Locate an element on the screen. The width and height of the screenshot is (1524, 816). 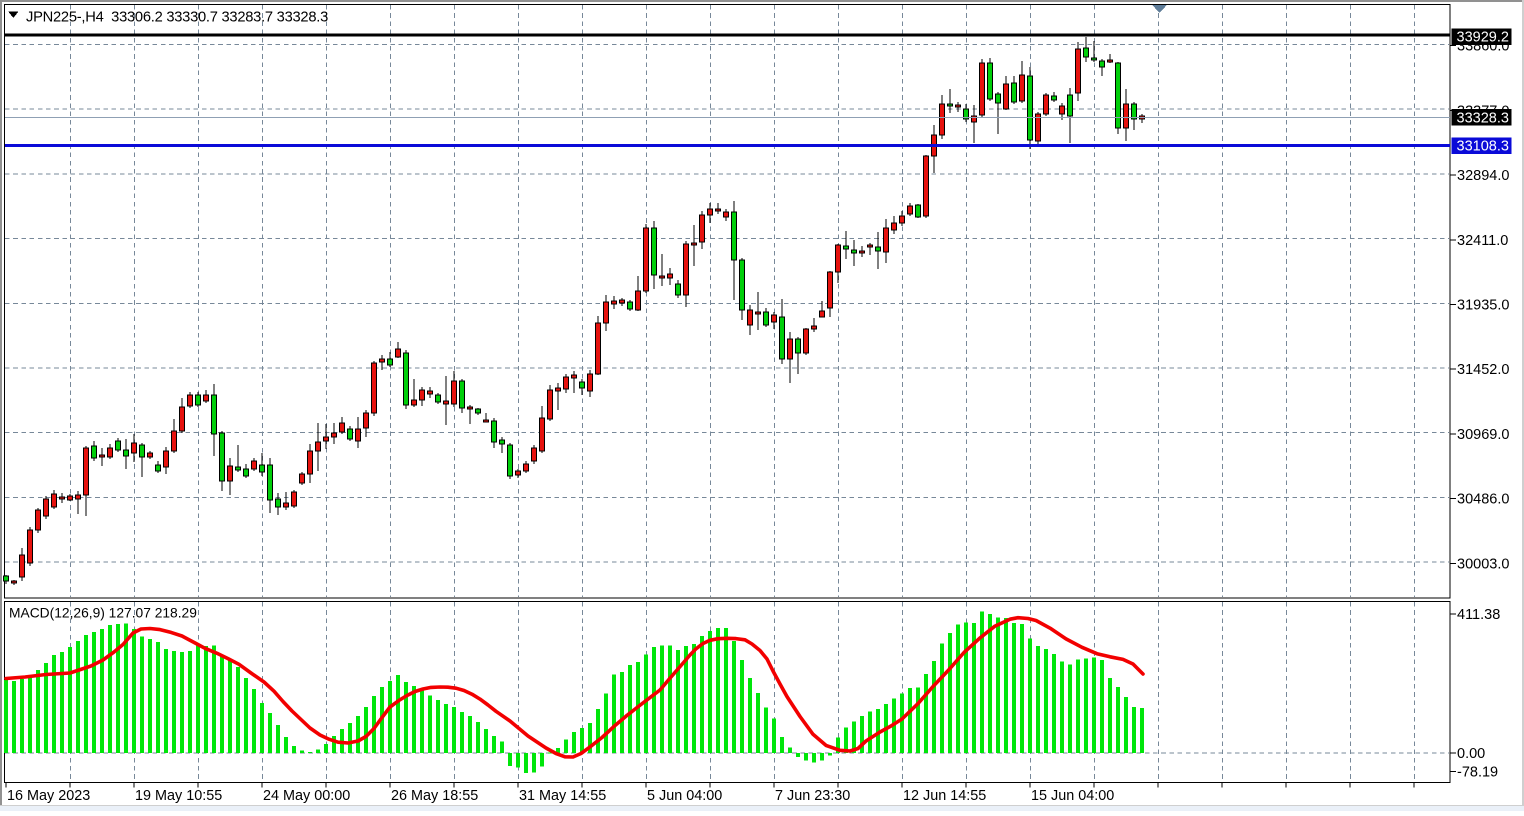
svg-text: 7 Jun 23:30 is located at coordinates (812, 796).